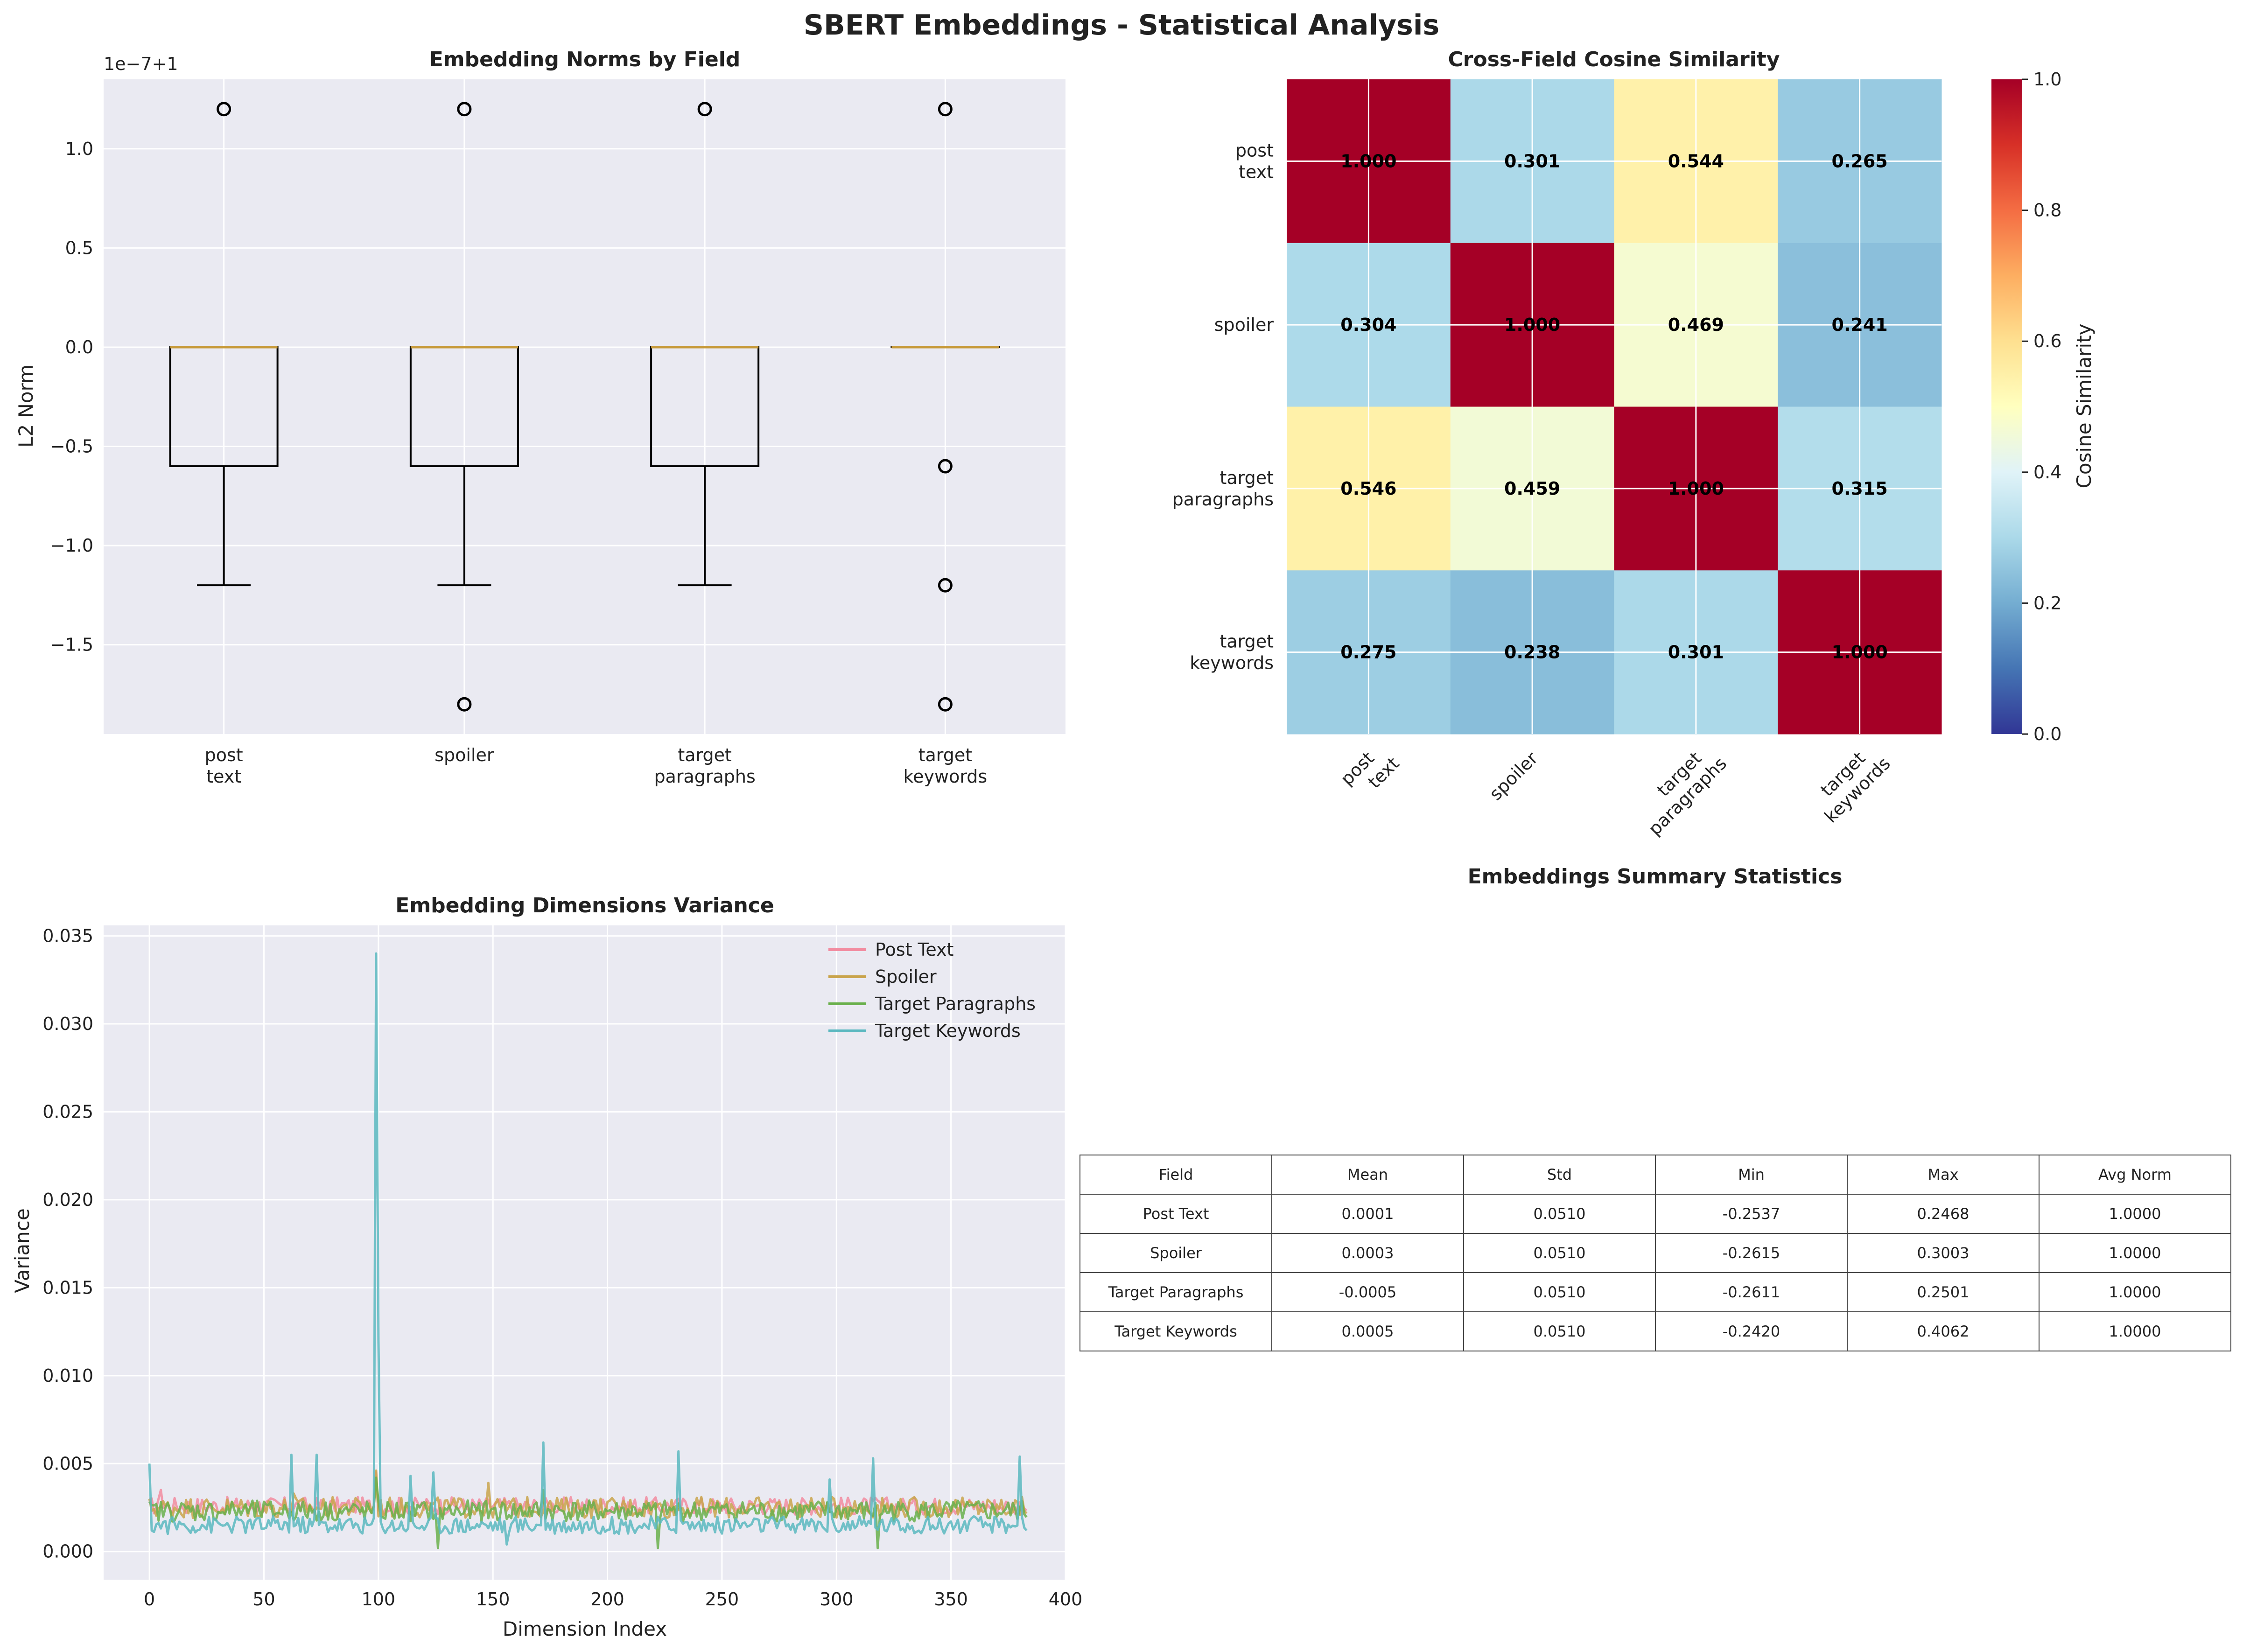  Describe the element at coordinates (2084, 406) in the screenshot. I see `colorbar-label: Cosine Similarity` at that location.